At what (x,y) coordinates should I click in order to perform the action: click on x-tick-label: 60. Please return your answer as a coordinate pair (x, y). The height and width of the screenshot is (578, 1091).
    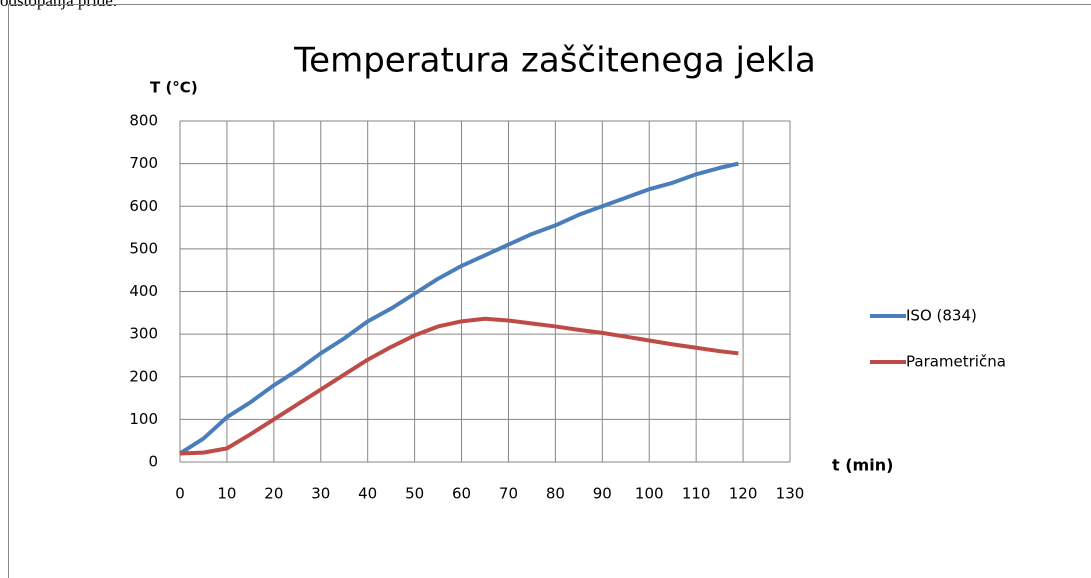
    Looking at the image, I should click on (461, 494).